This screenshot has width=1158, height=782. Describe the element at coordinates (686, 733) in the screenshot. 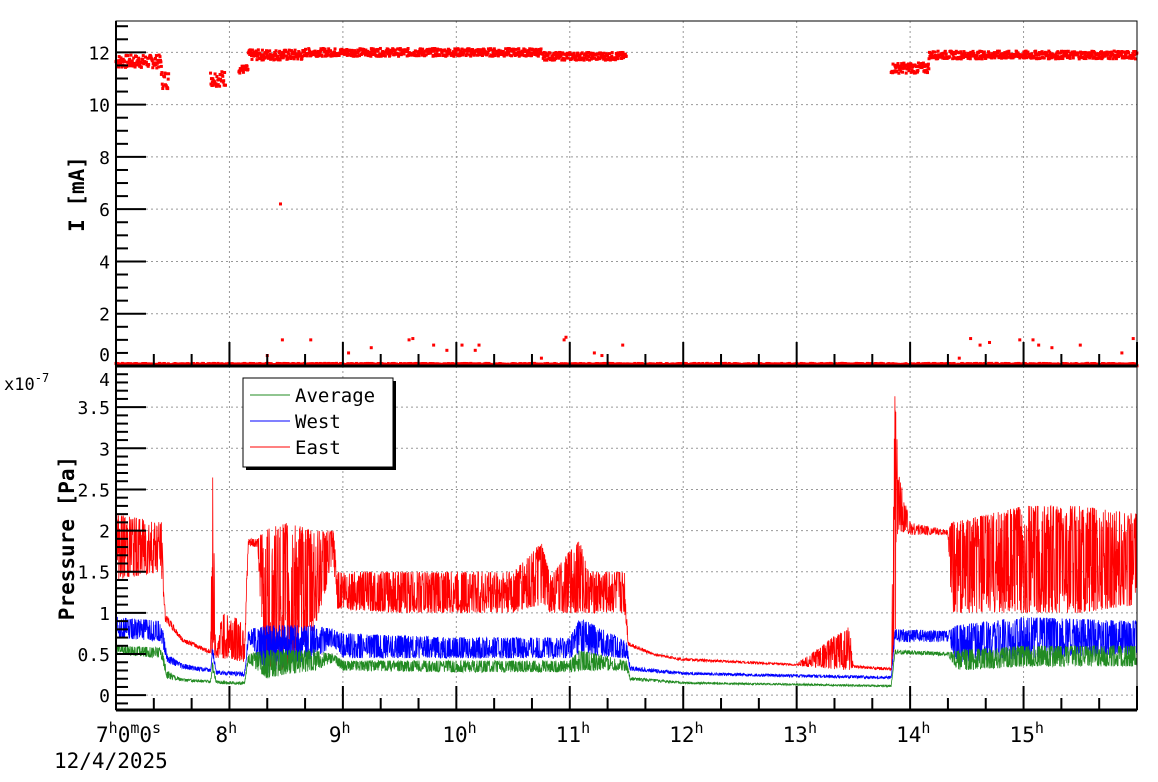

I see `x-tick-label: 12h` at that location.